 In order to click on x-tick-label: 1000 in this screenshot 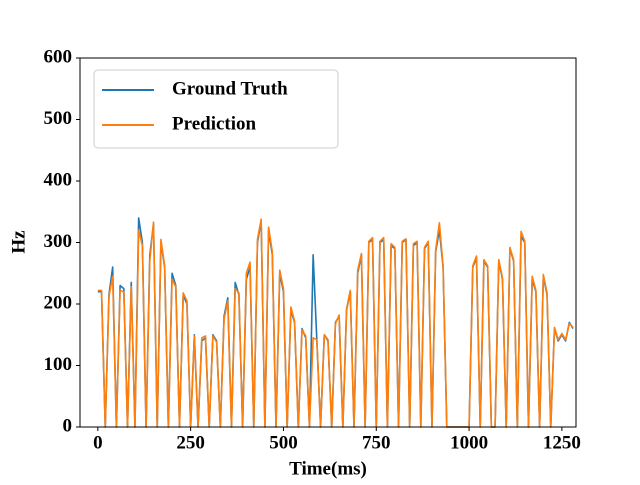, I will do `click(469, 442)`.